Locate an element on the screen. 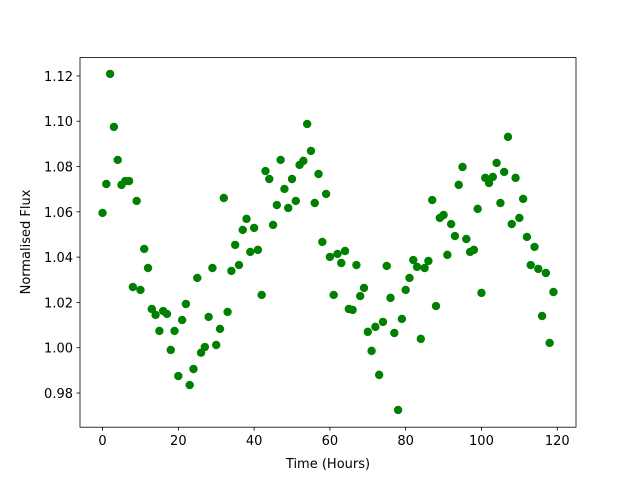  y-tick-label: 1.00 is located at coordinates (58, 349).